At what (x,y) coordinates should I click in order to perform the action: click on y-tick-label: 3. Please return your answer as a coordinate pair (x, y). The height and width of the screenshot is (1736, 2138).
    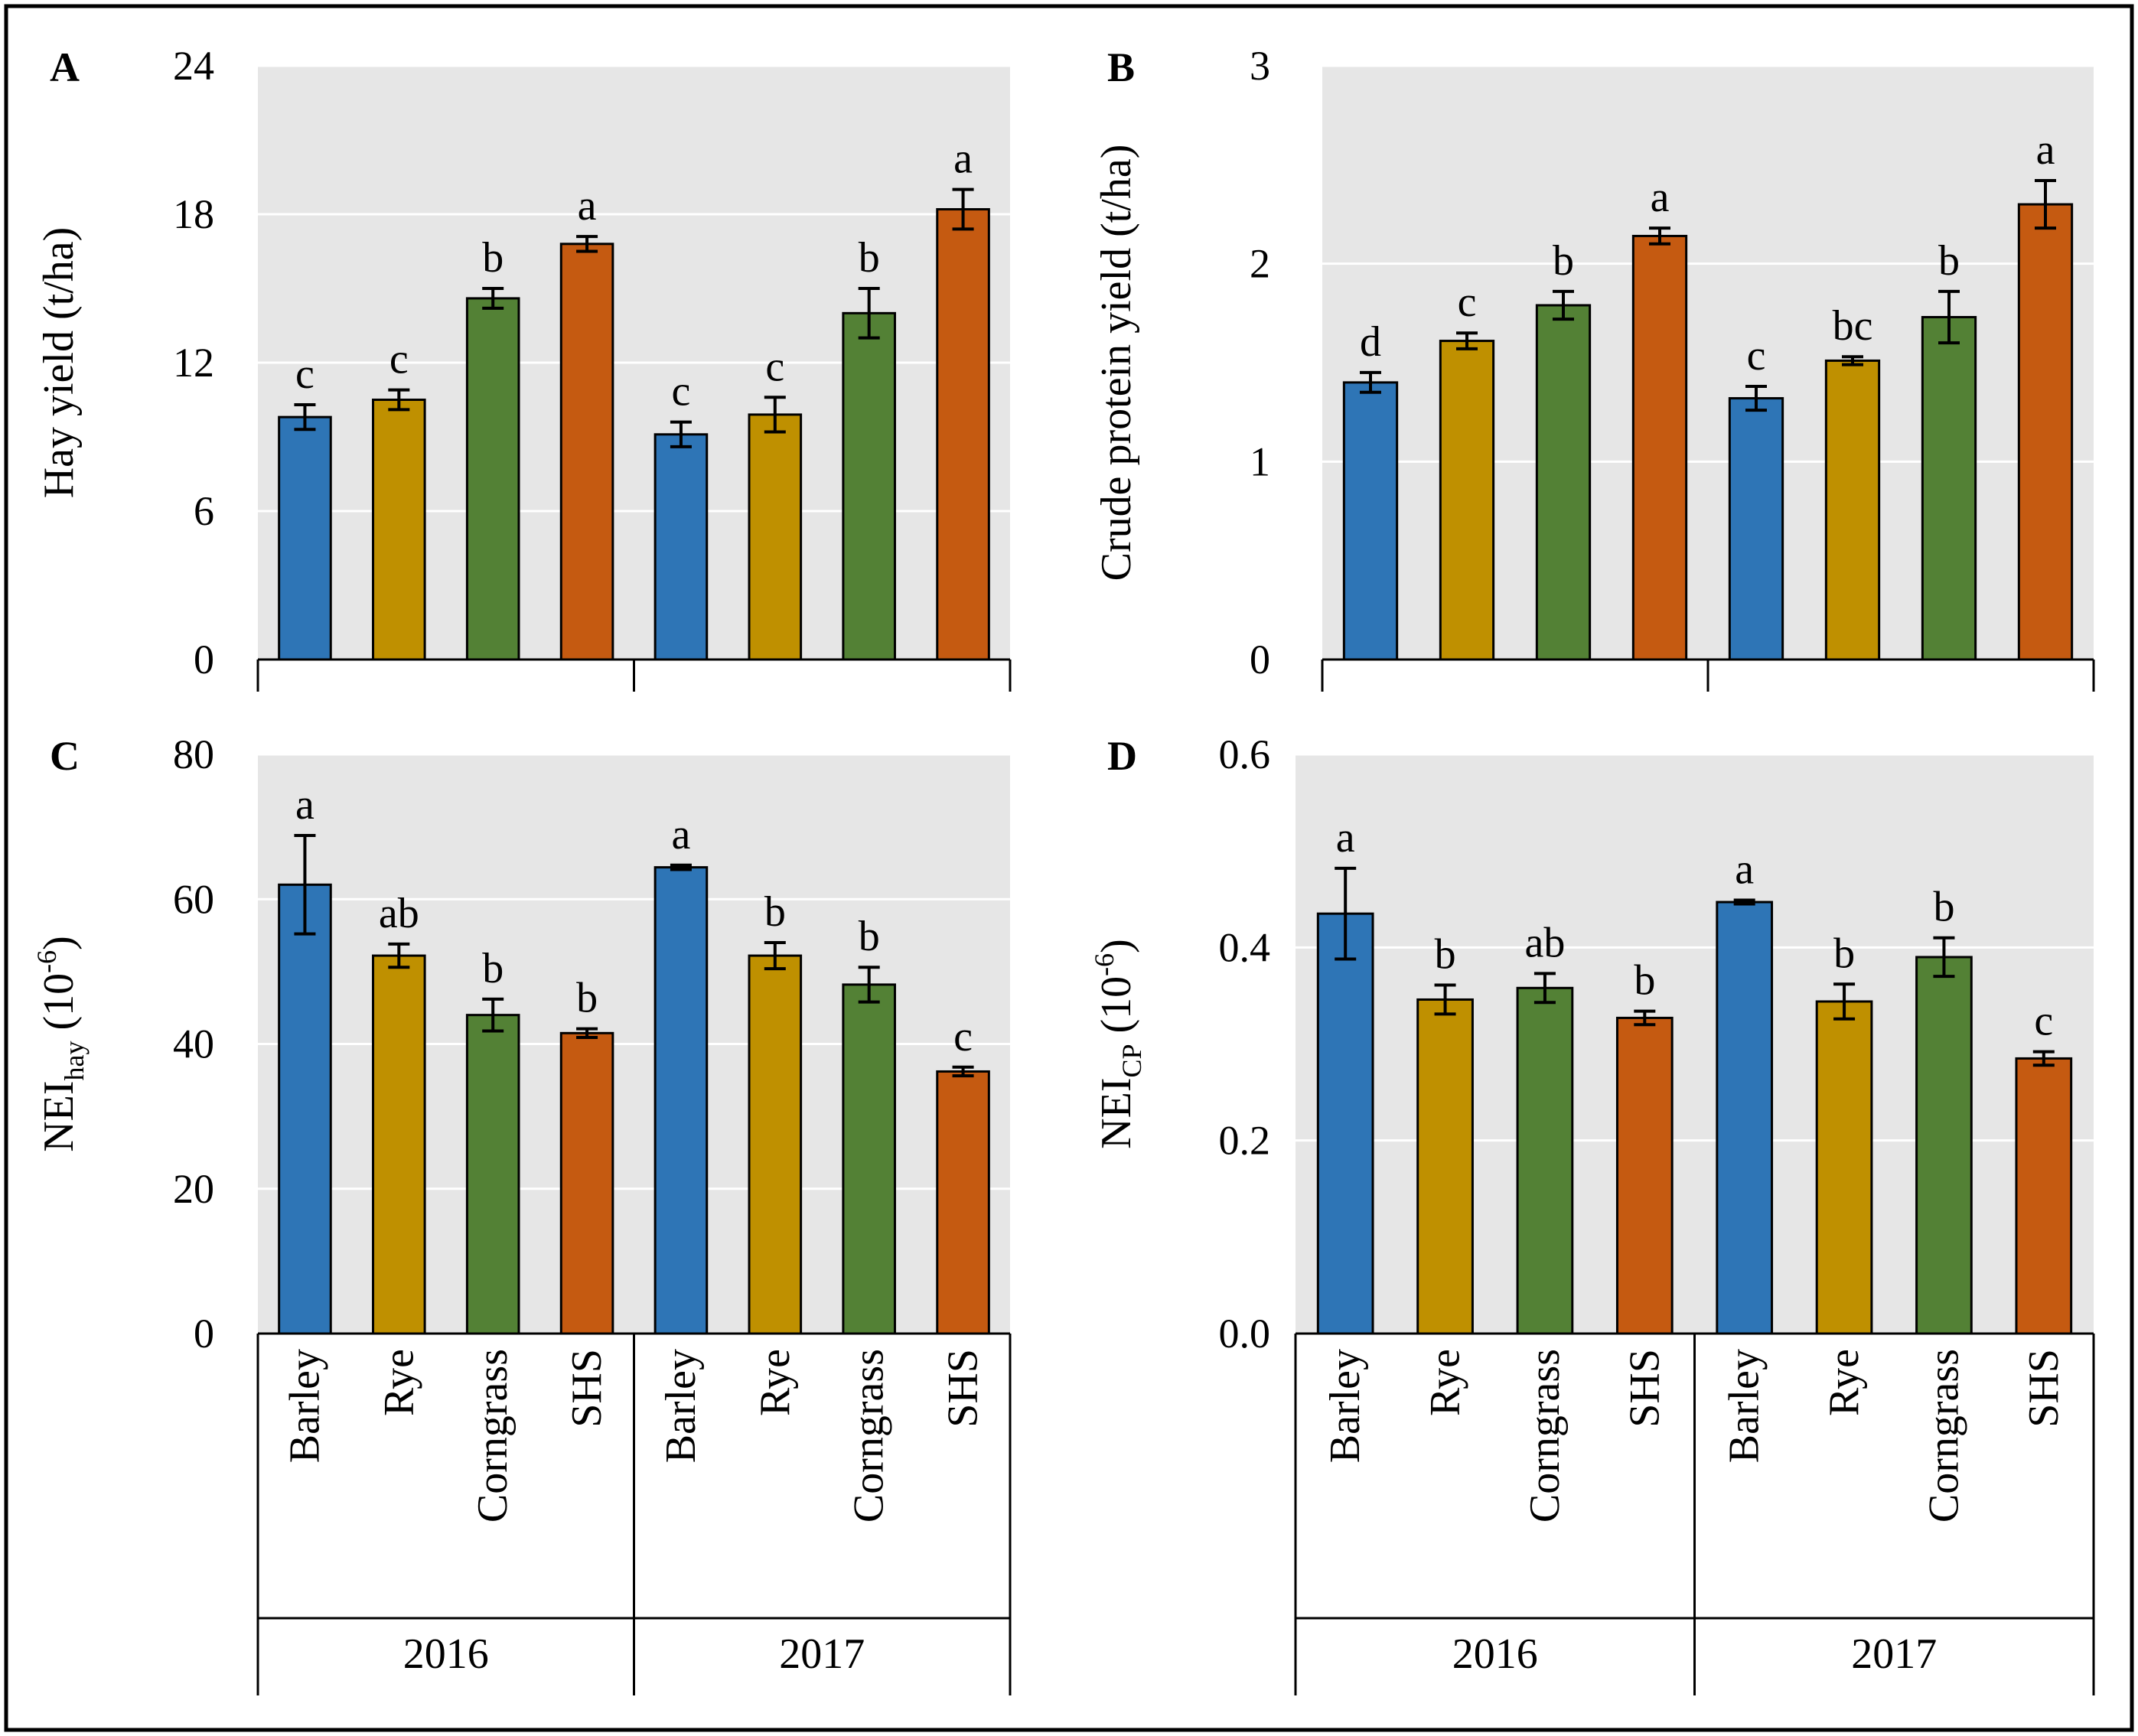
    Looking at the image, I should click on (1260, 66).